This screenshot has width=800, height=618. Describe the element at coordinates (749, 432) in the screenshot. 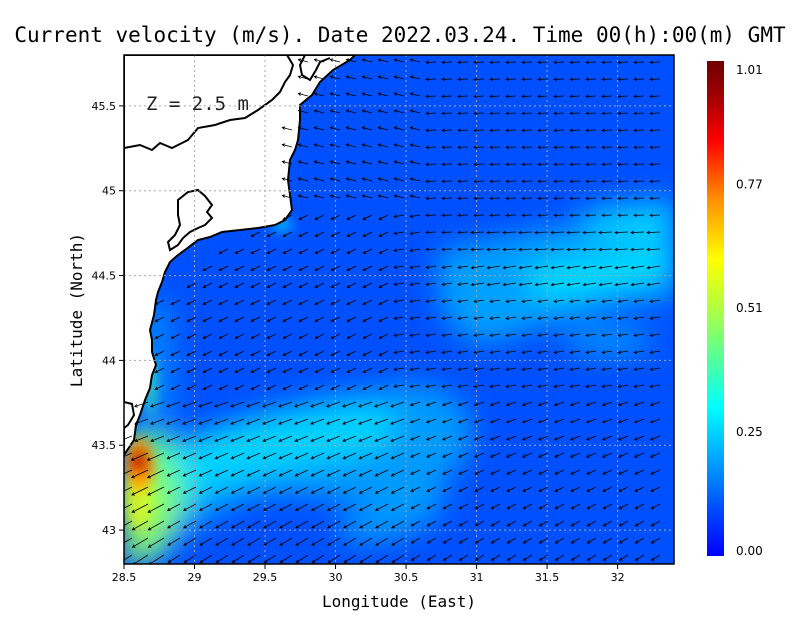

I see `colorbar-tick-label: 0.25` at that location.